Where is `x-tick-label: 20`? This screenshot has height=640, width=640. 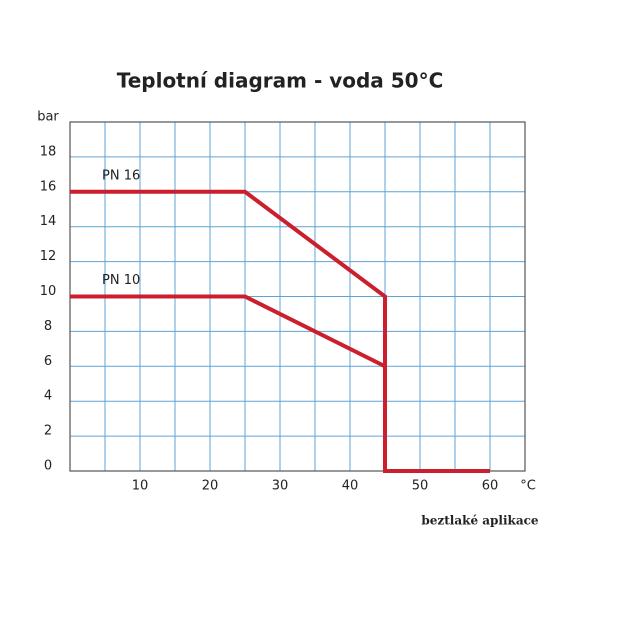 x-tick-label: 20 is located at coordinates (210, 486).